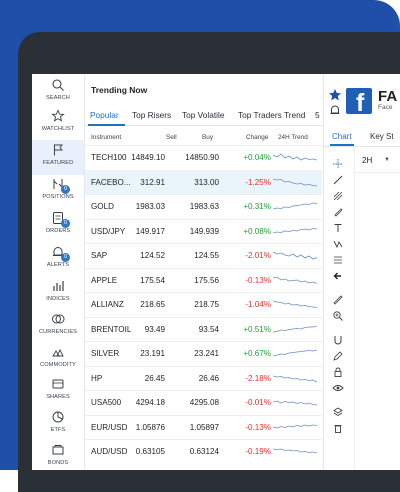 Image resolution: width=400 pixels, height=492 pixels. Describe the element at coordinates (99, 255) in the screenshot. I see `instrument-name: SAP` at that location.